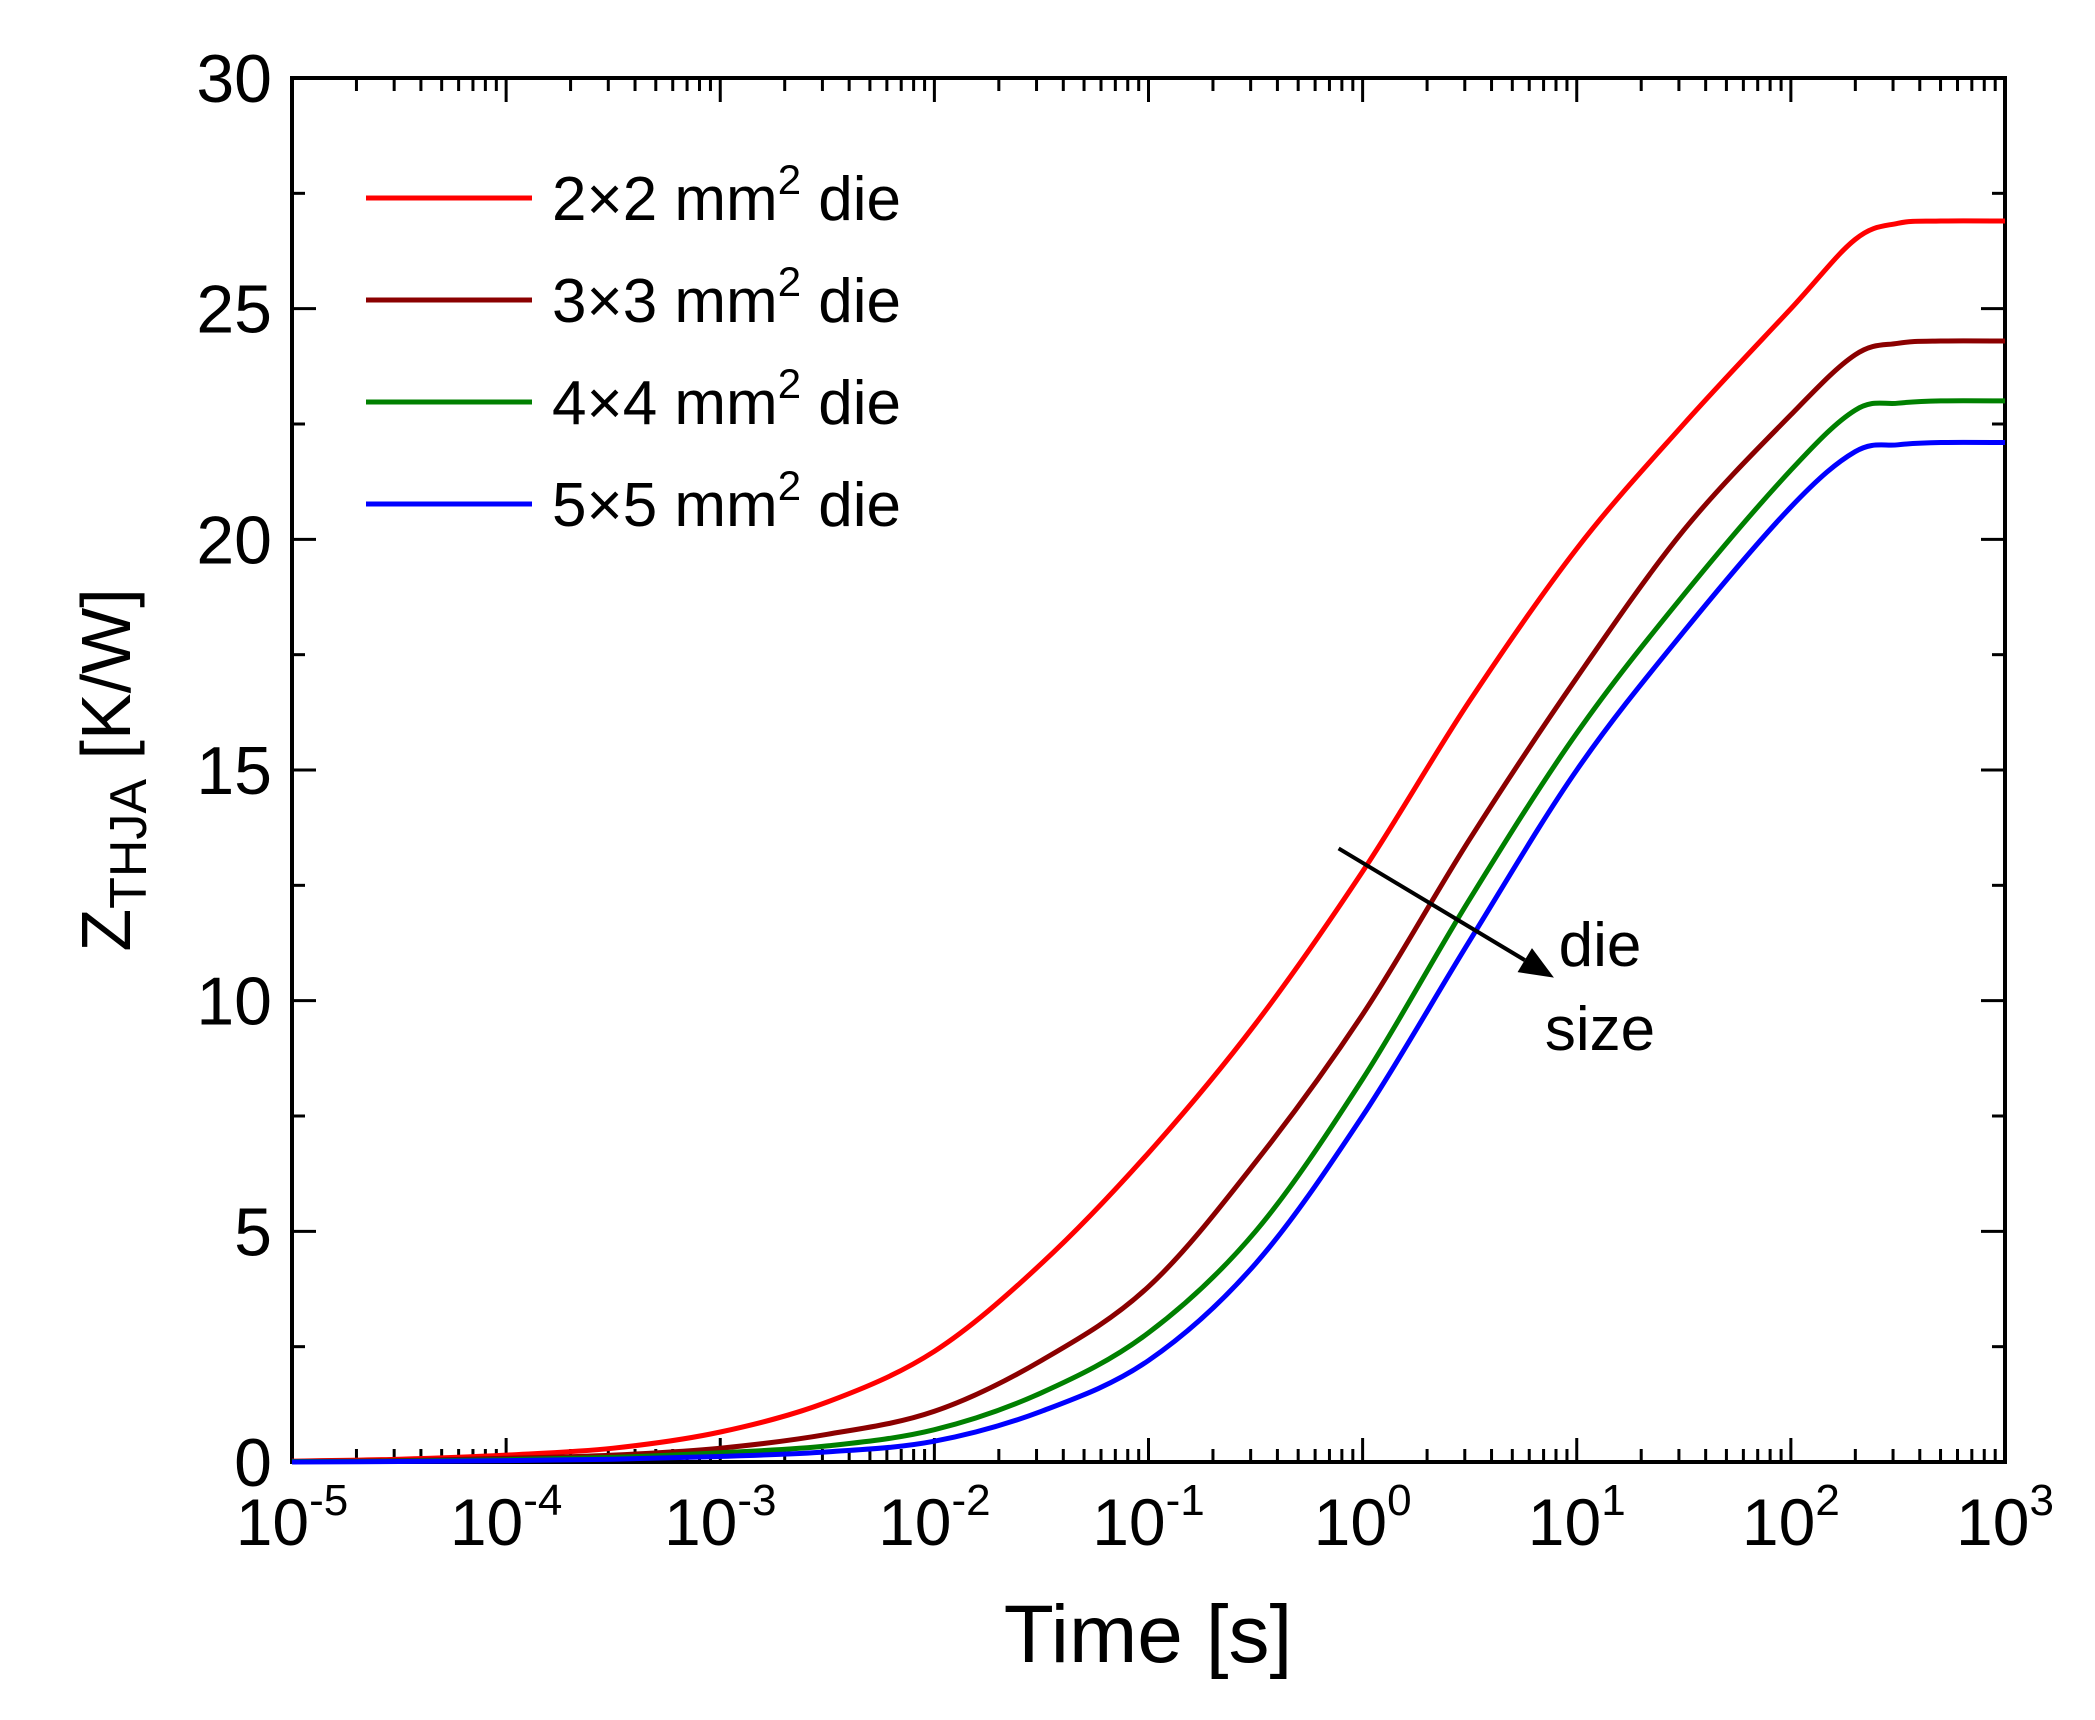  I want to click on legend-label: 4×4 mm2 die, so click(726, 399).